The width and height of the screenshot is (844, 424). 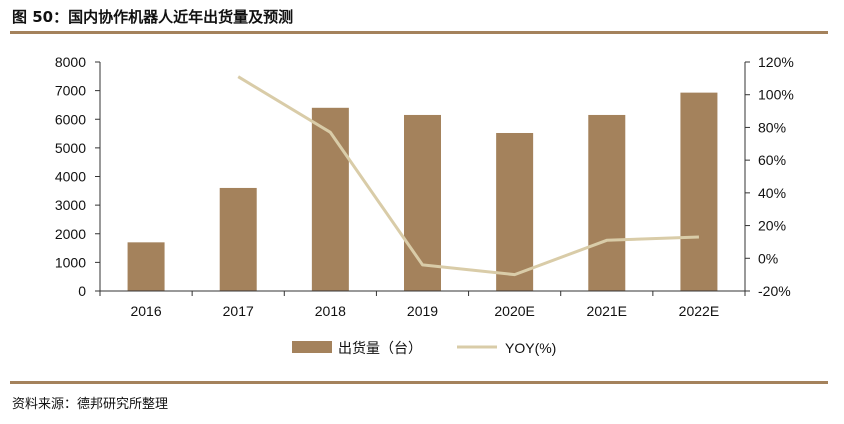 What do you see at coordinates (146, 266) in the screenshot?
I see `bar-2016` at bounding box center [146, 266].